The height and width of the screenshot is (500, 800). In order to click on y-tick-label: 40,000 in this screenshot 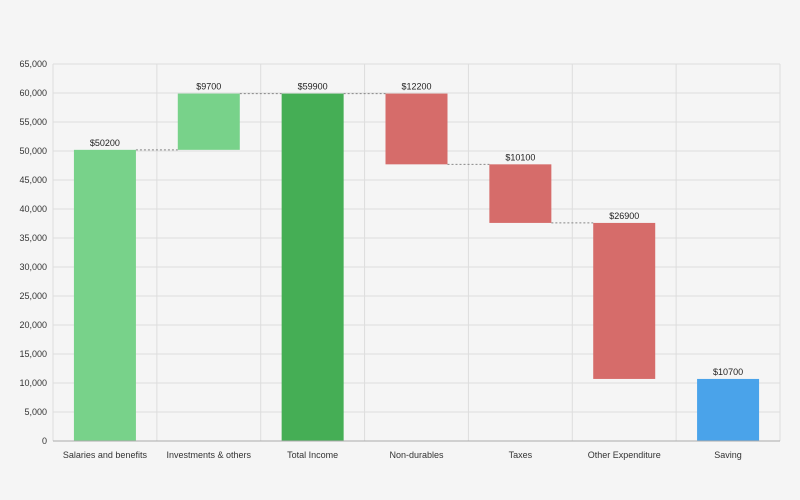, I will do `click(33, 209)`.